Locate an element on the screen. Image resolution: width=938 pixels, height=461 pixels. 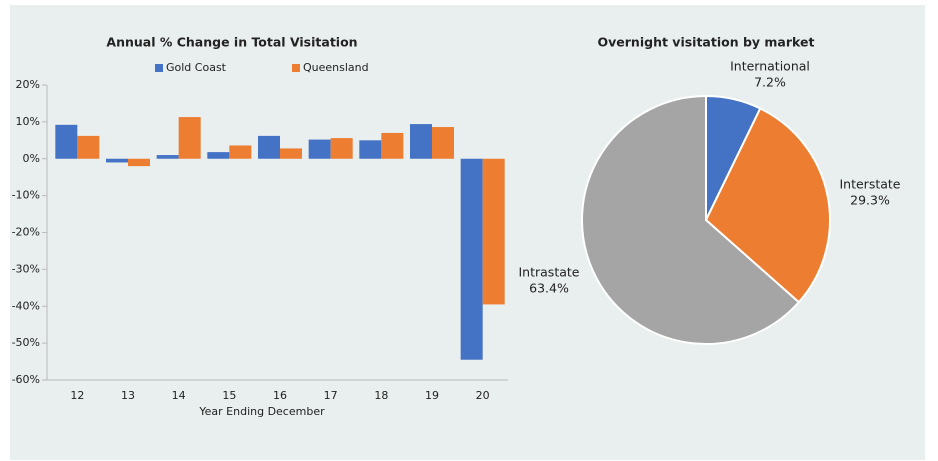
y-tick-label: -50% is located at coordinates (26, 342).